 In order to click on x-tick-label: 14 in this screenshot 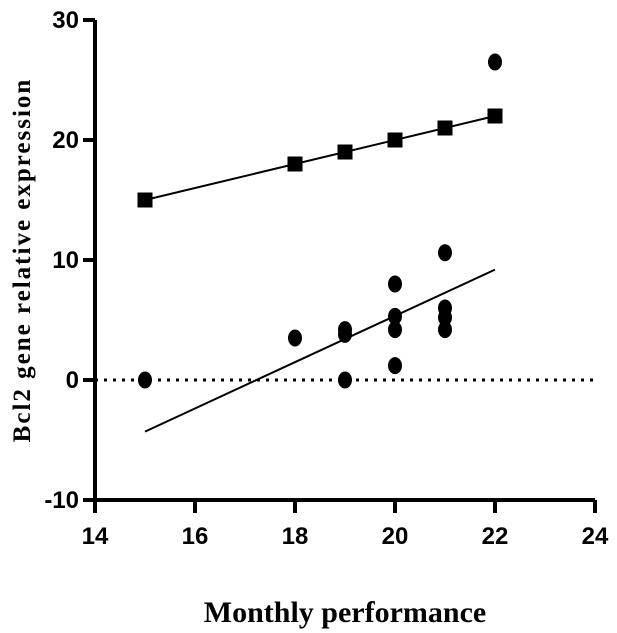, I will do `click(95, 536)`.